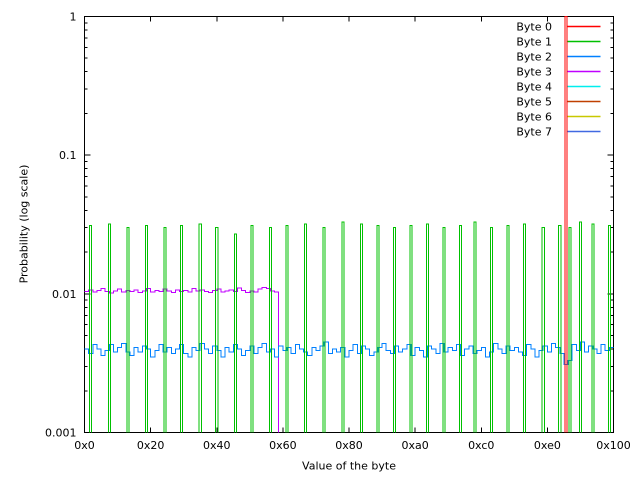 The width and height of the screenshot is (640, 480). I want to click on legend-label: Byte 1, so click(534, 42).